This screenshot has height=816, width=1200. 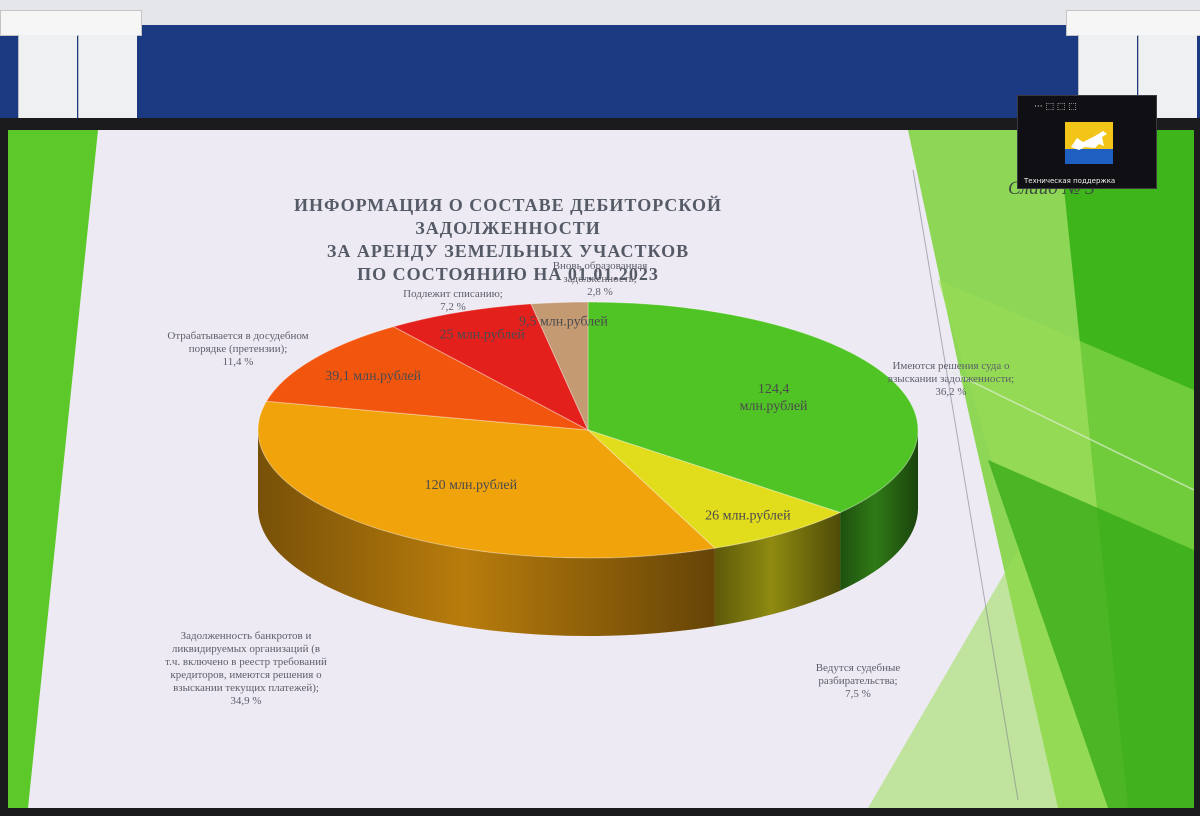 I want to click on pie-category-label: Ведутся судебные разбирательства; 7,5 %, so click(x=858, y=681).